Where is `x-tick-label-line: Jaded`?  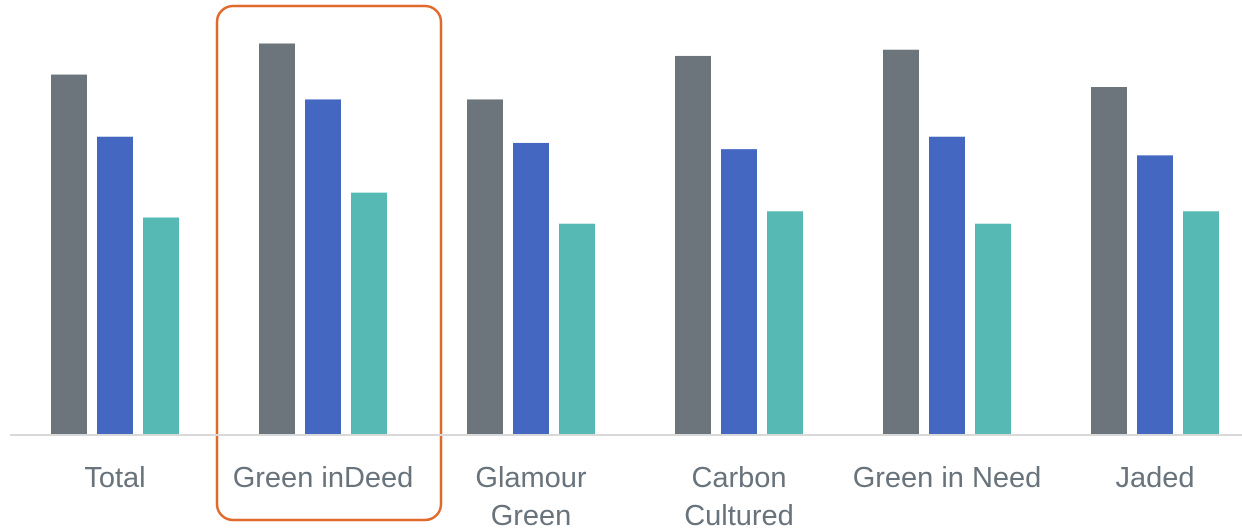
x-tick-label-line: Jaded is located at coordinates (1154, 478).